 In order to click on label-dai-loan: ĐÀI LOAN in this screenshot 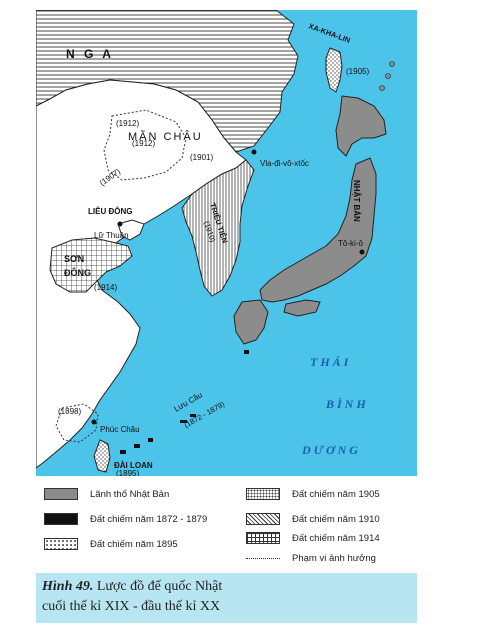, I will do `click(133, 465)`.